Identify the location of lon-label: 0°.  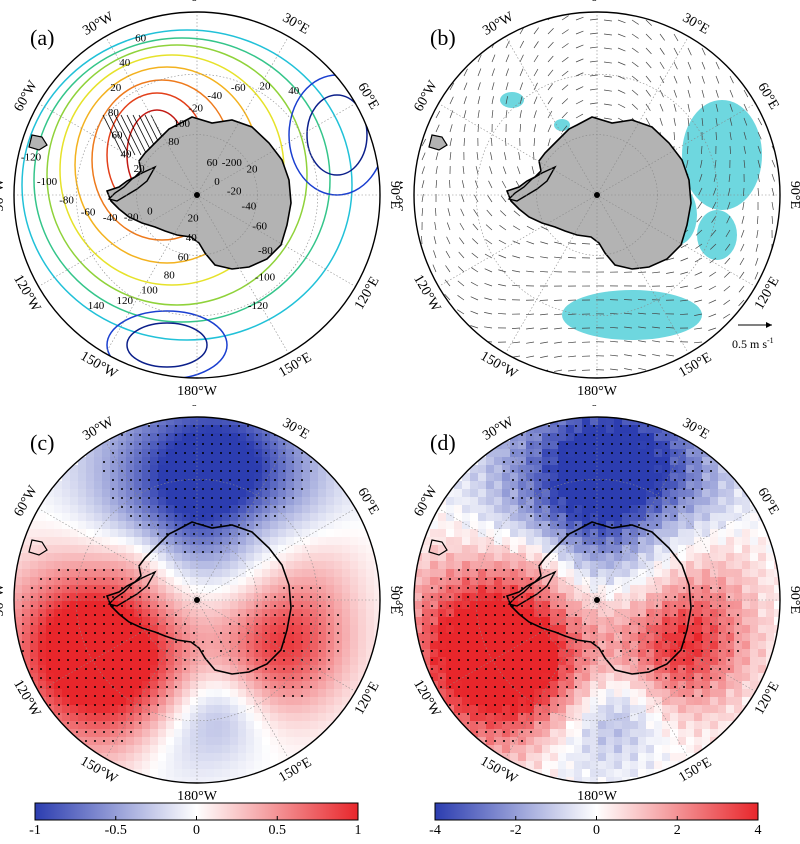
(197, 2).